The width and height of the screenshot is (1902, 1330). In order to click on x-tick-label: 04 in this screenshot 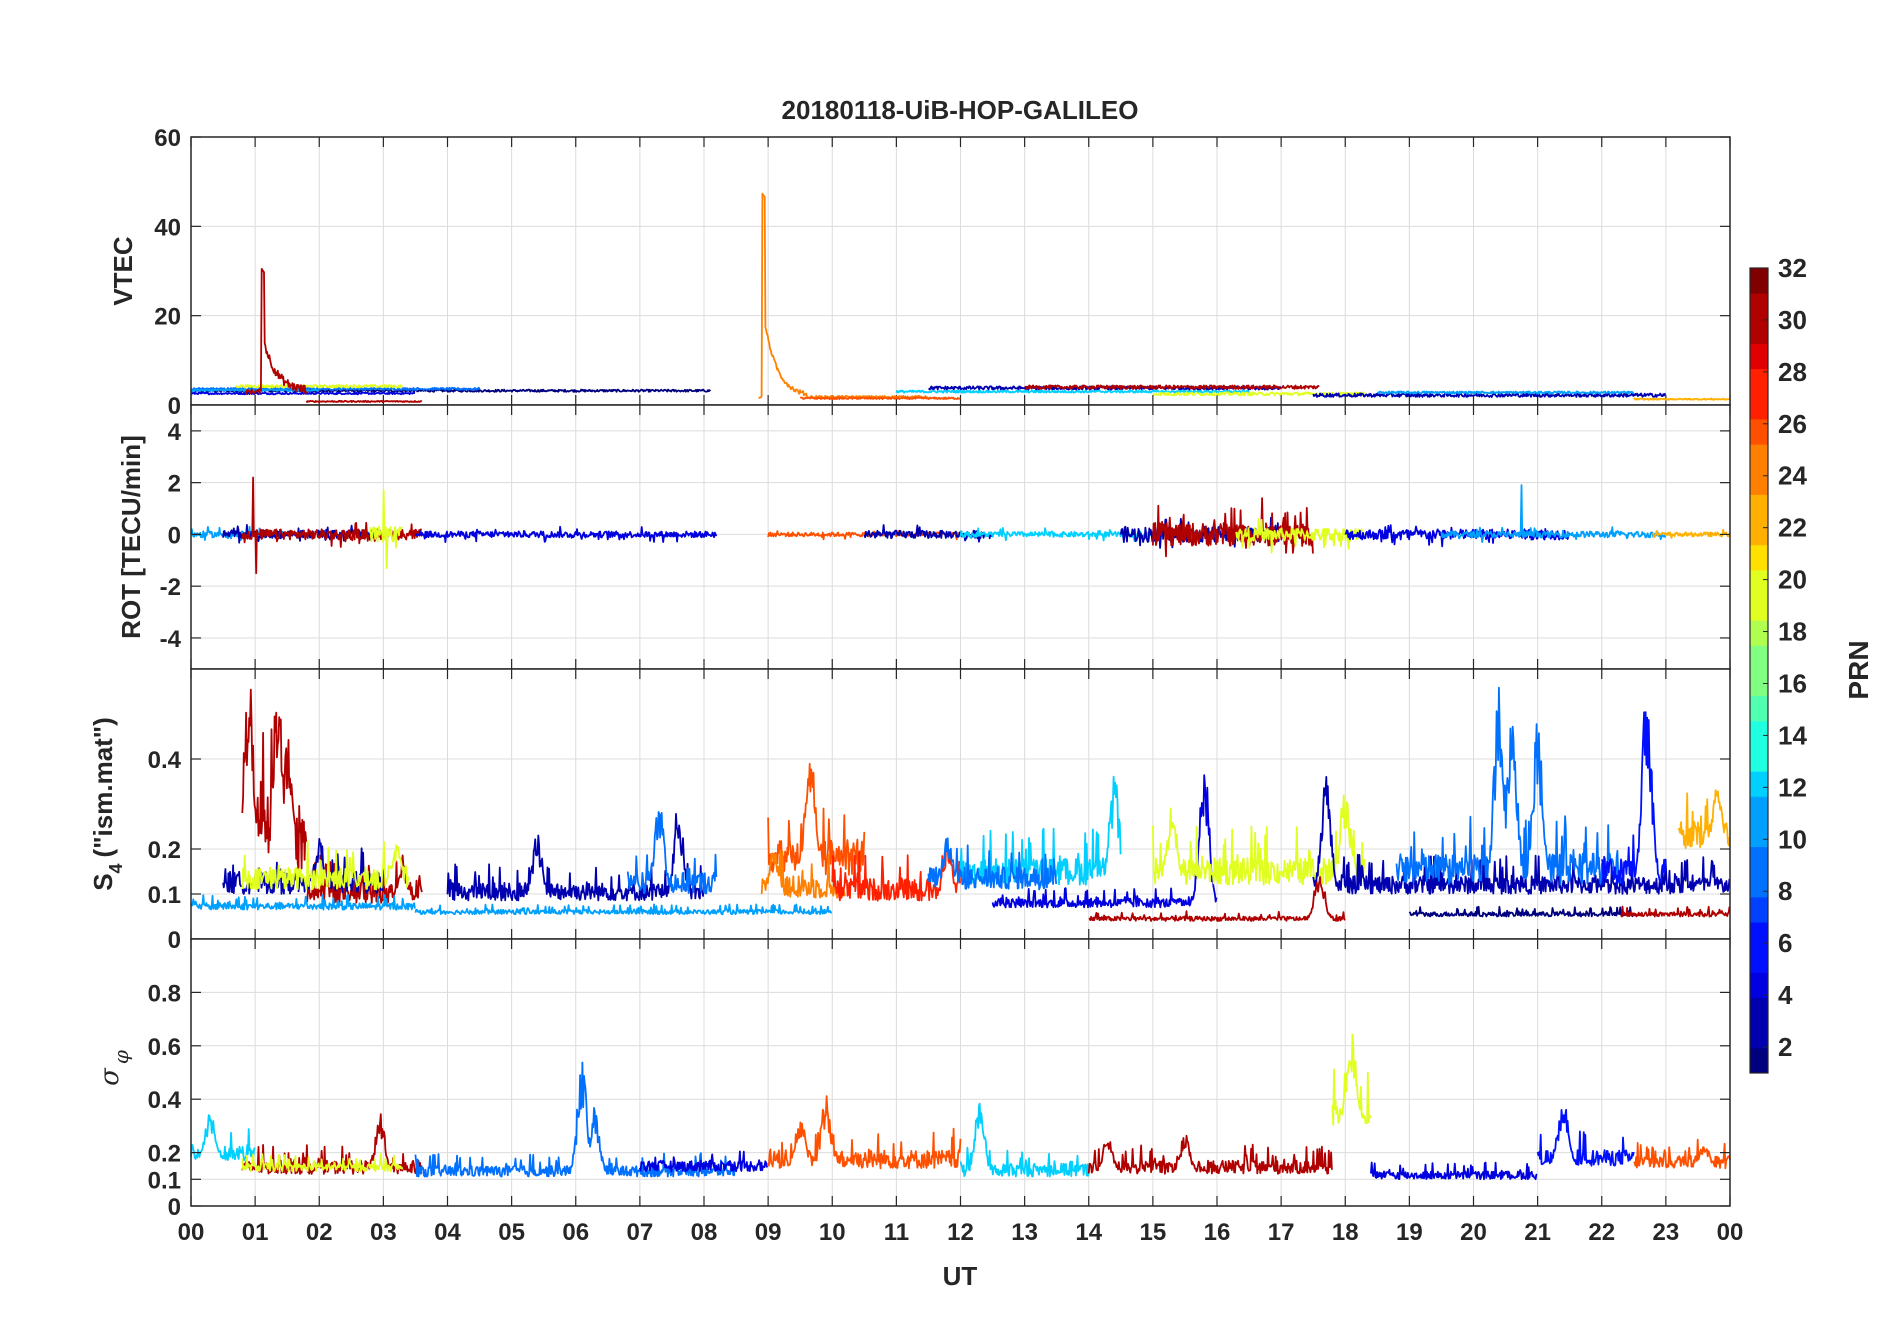, I will do `click(447, 1232)`.